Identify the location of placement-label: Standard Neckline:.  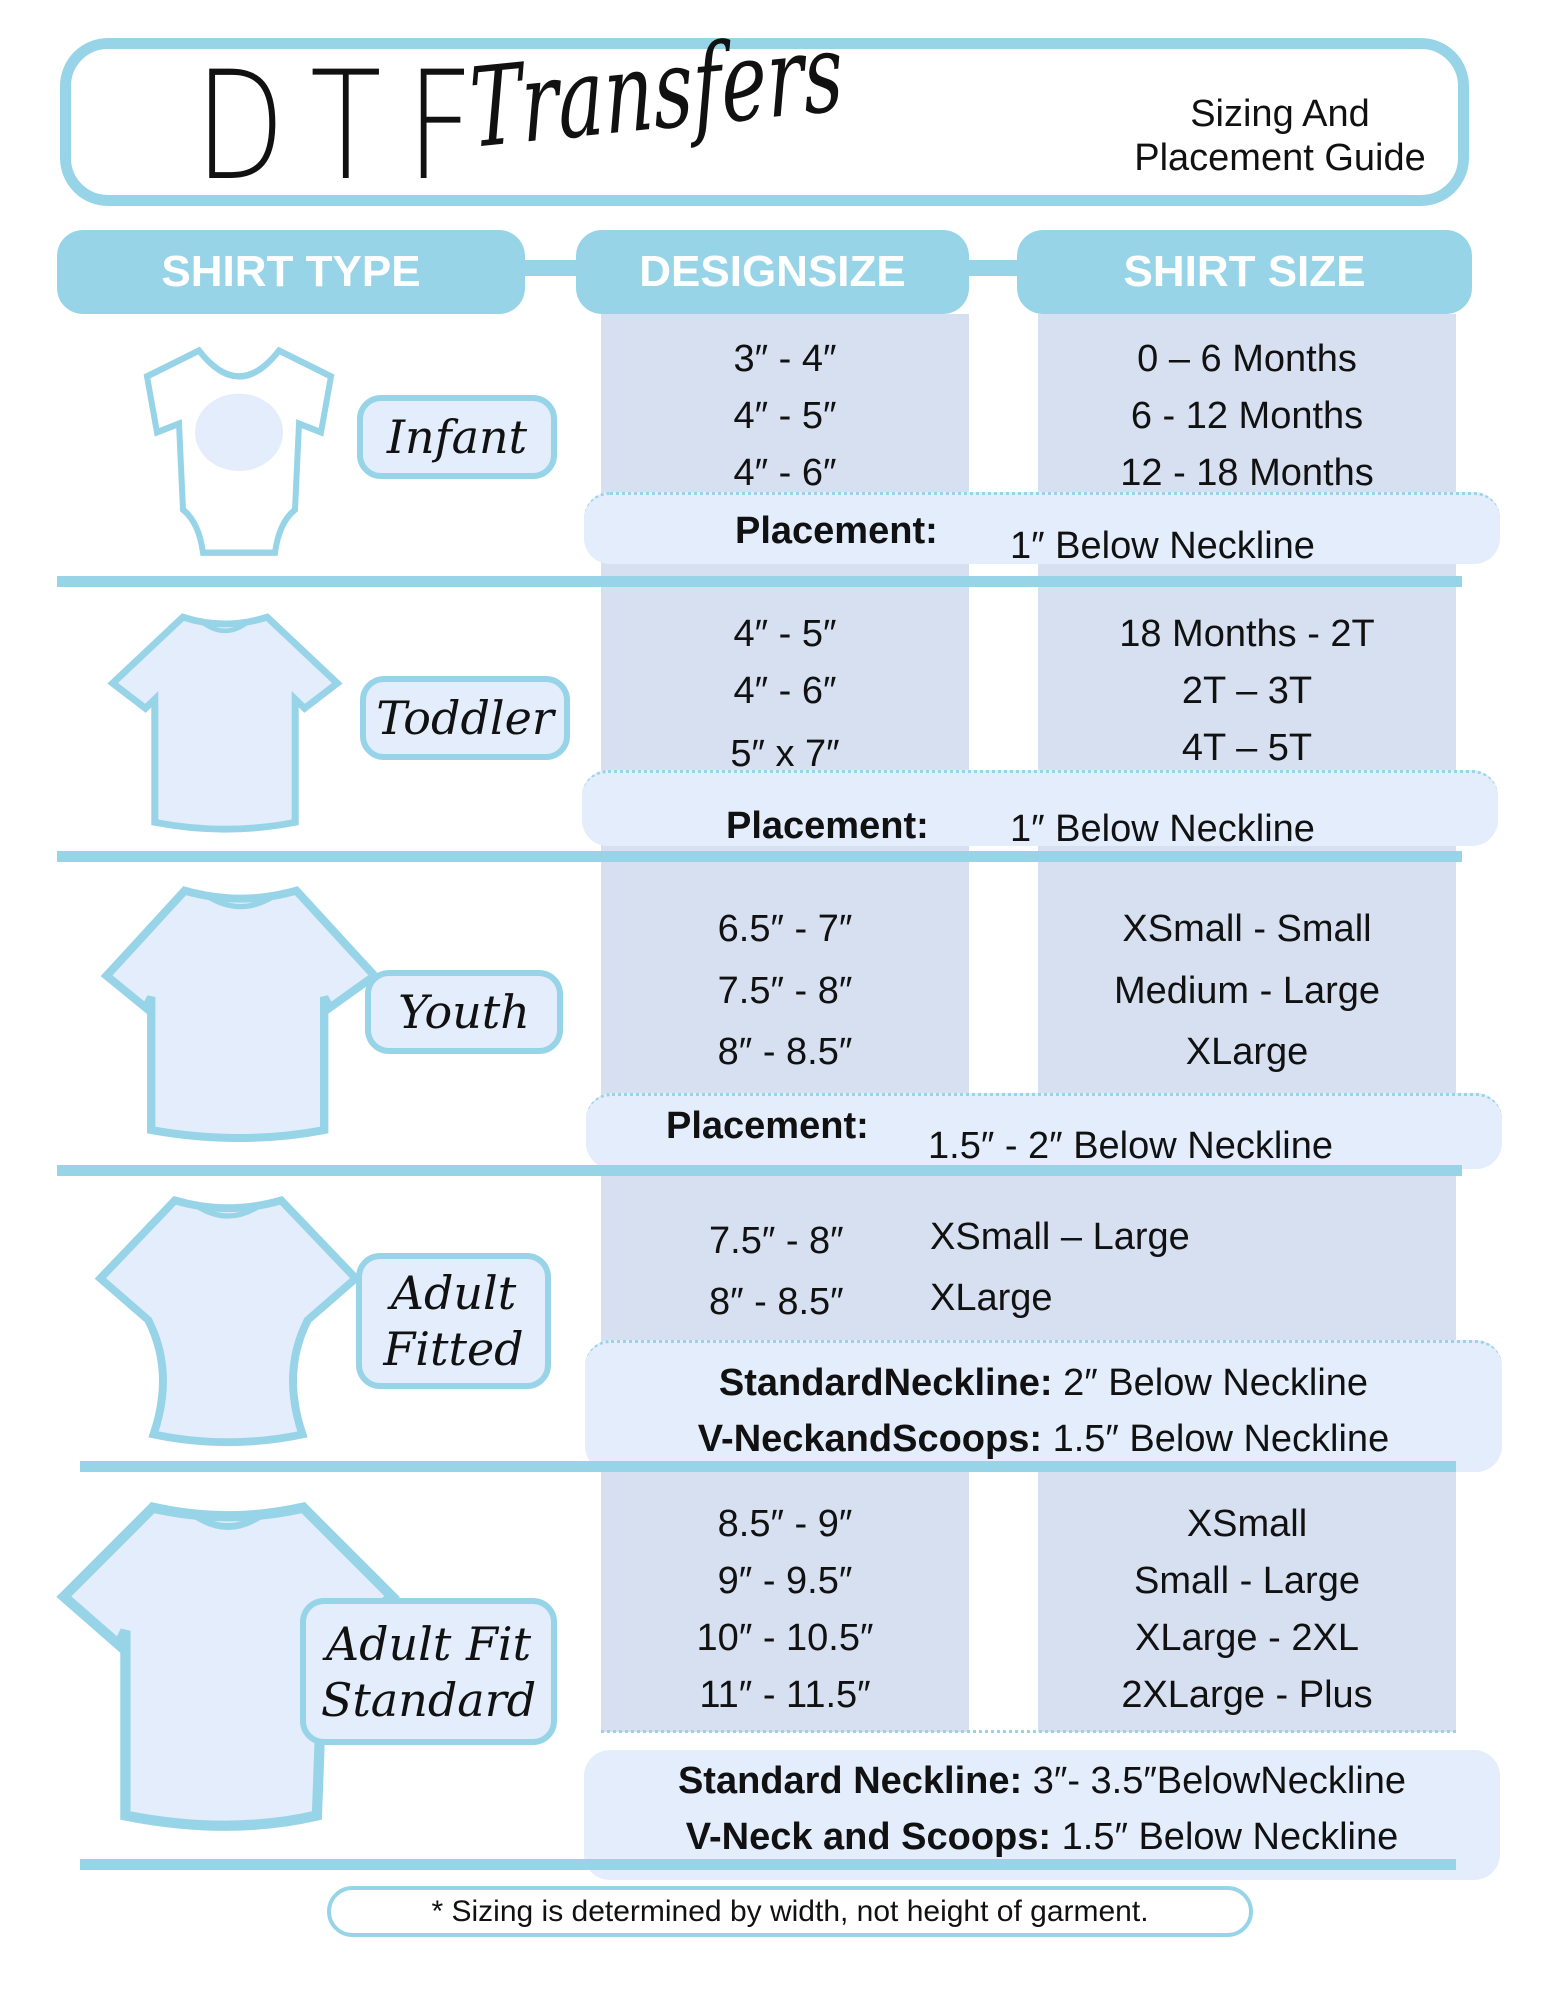
(850, 1781).